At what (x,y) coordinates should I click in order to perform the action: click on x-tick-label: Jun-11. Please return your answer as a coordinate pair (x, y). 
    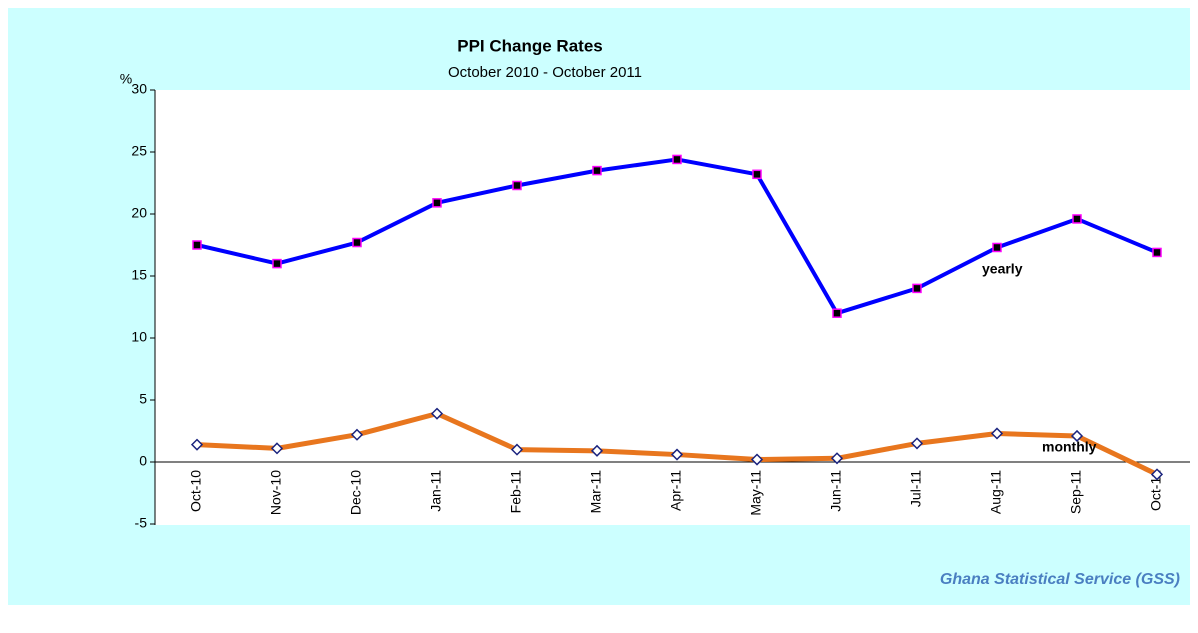
    Looking at the image, I should click on (836, 491).